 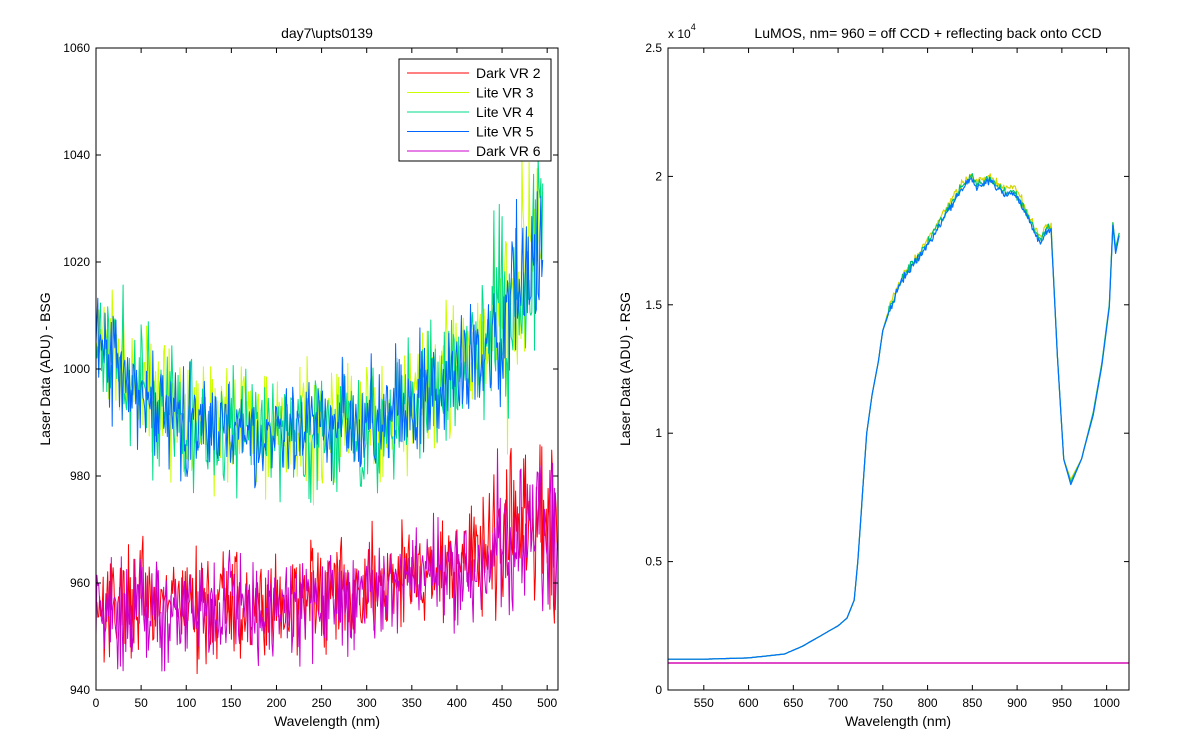 I want to click on legend-label: Lite VR 4, so click(x=505, y=112).